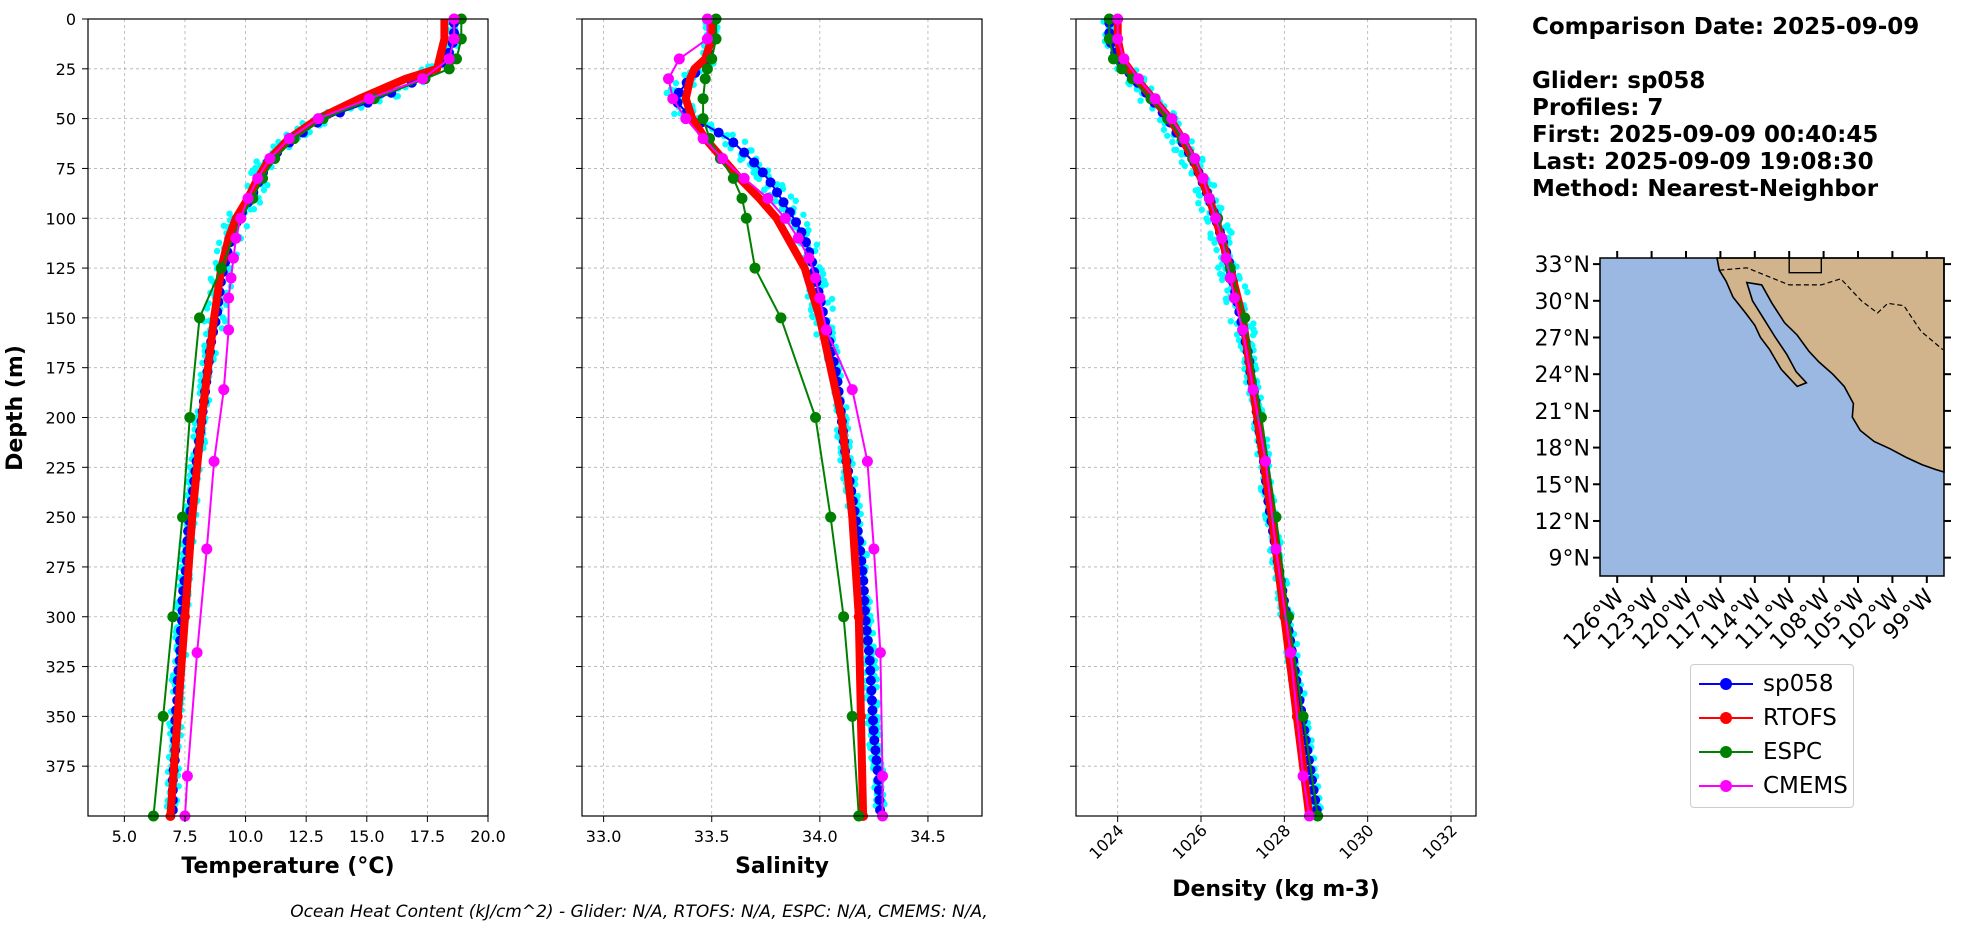 The width and height of the screenshot is (1978, 934). Describe the element at coordinates (66, 119) in the screenshot. I see `y-tick-label: 50` at that location.